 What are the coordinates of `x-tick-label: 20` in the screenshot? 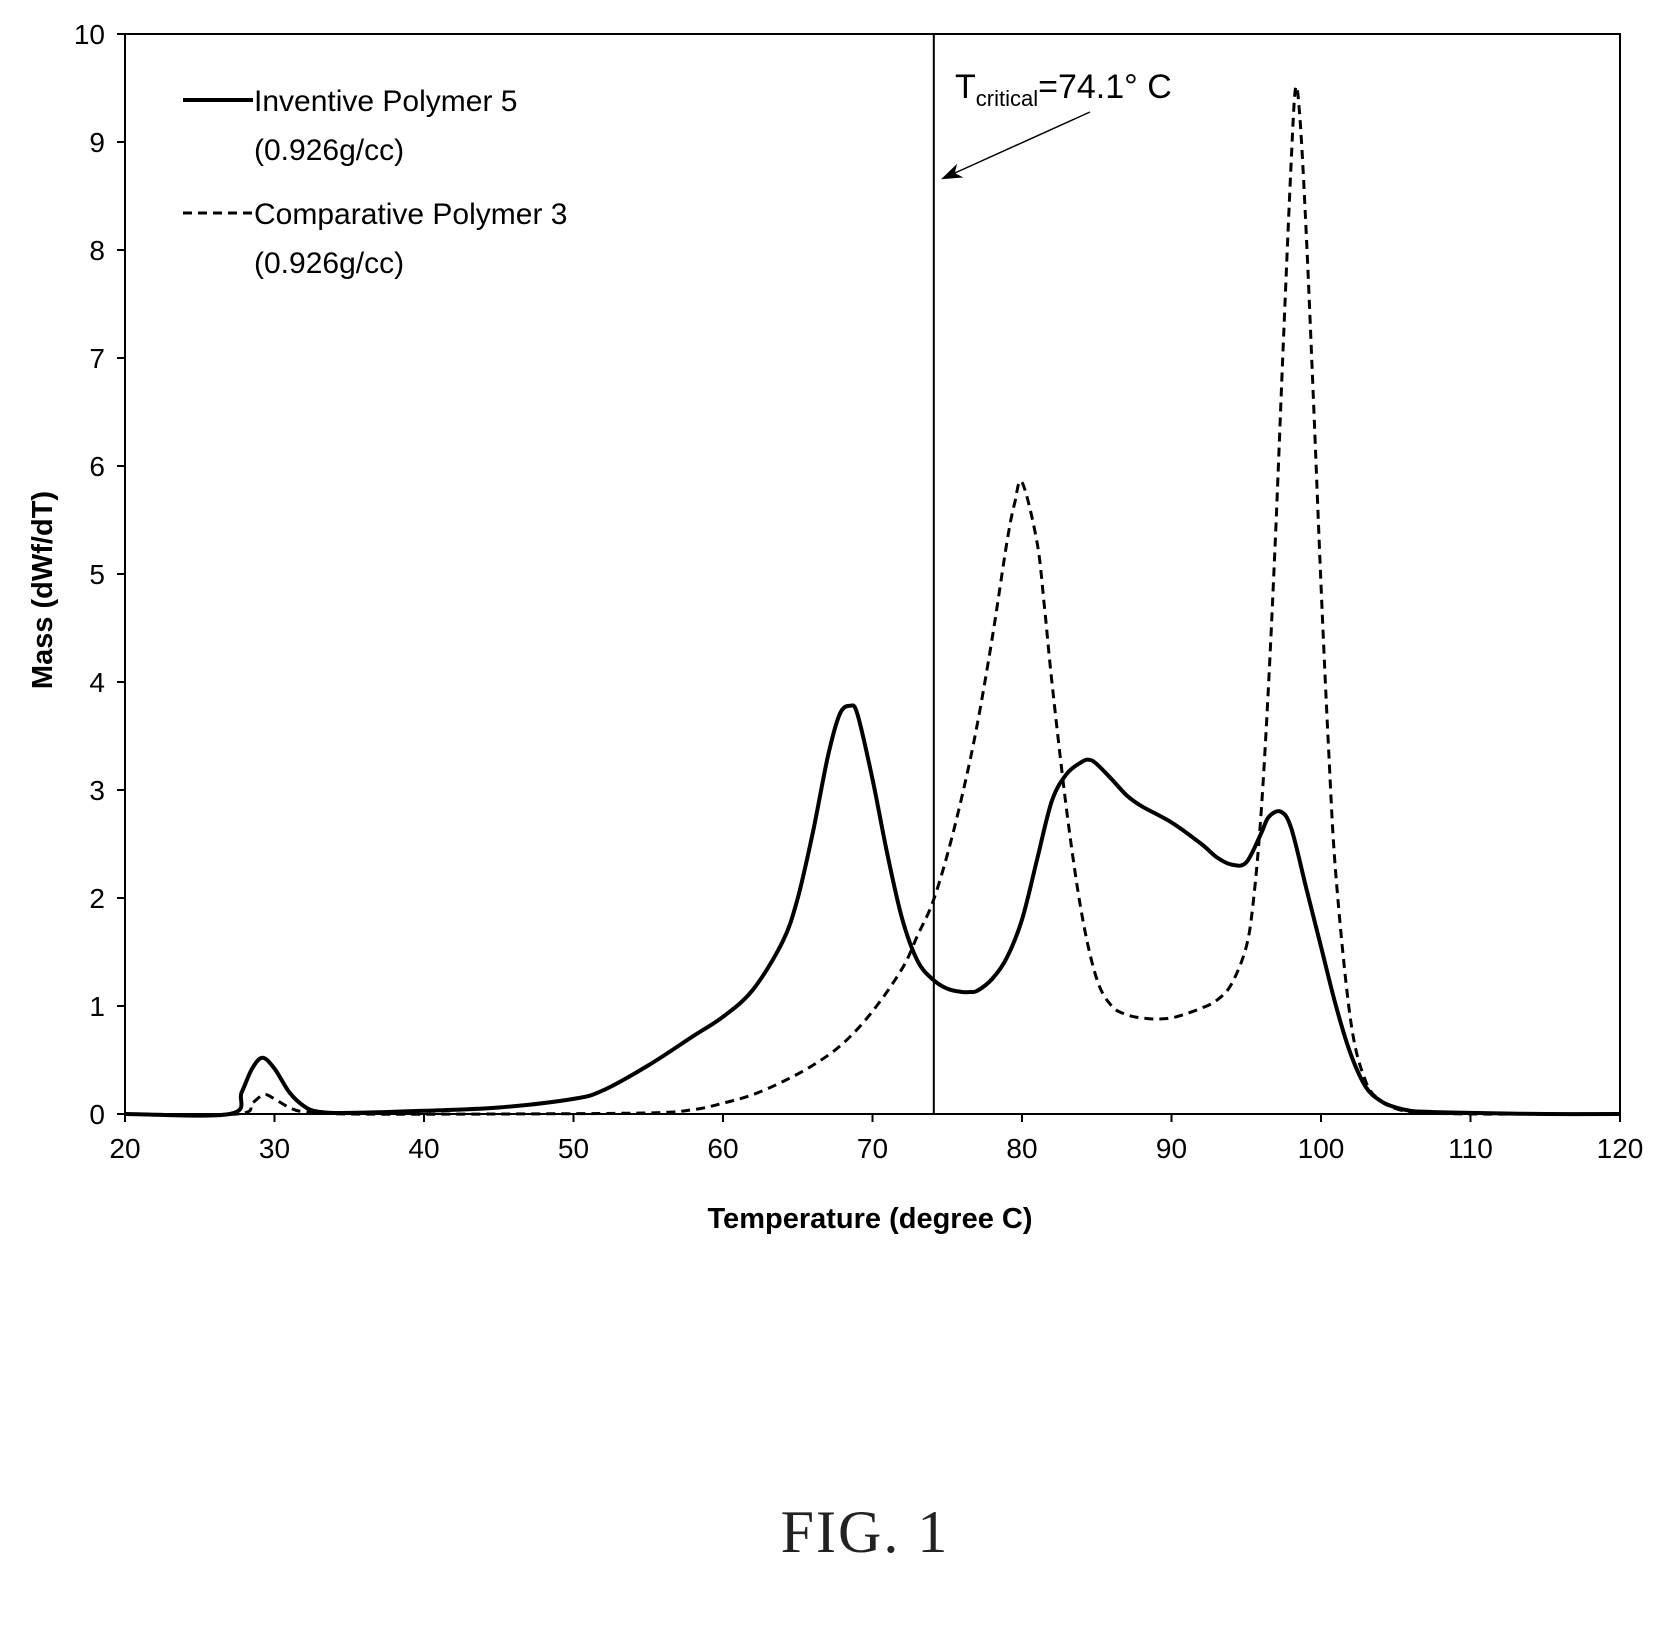 It's located at (124, 1148).